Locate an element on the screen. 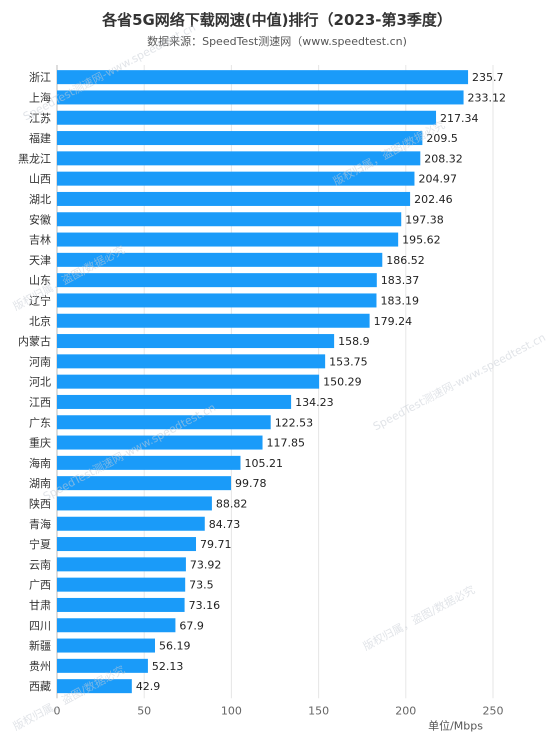  x-tick-label: 250 is located at coordinates (493, 710).